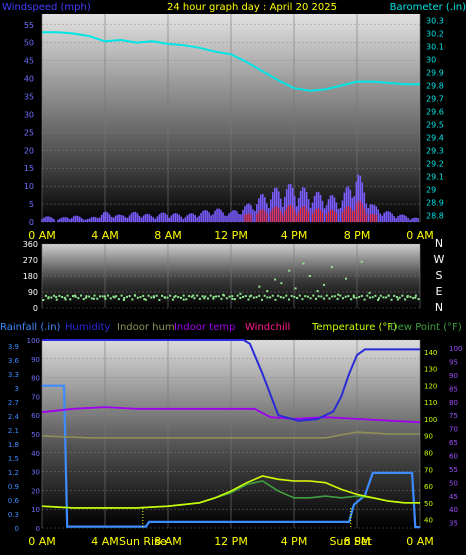 This screenshot has height=555, width=466. Describe the element at coordinates (29, 186) in the screenshot. I see `panel1-left-tick-label: 10` at that location.